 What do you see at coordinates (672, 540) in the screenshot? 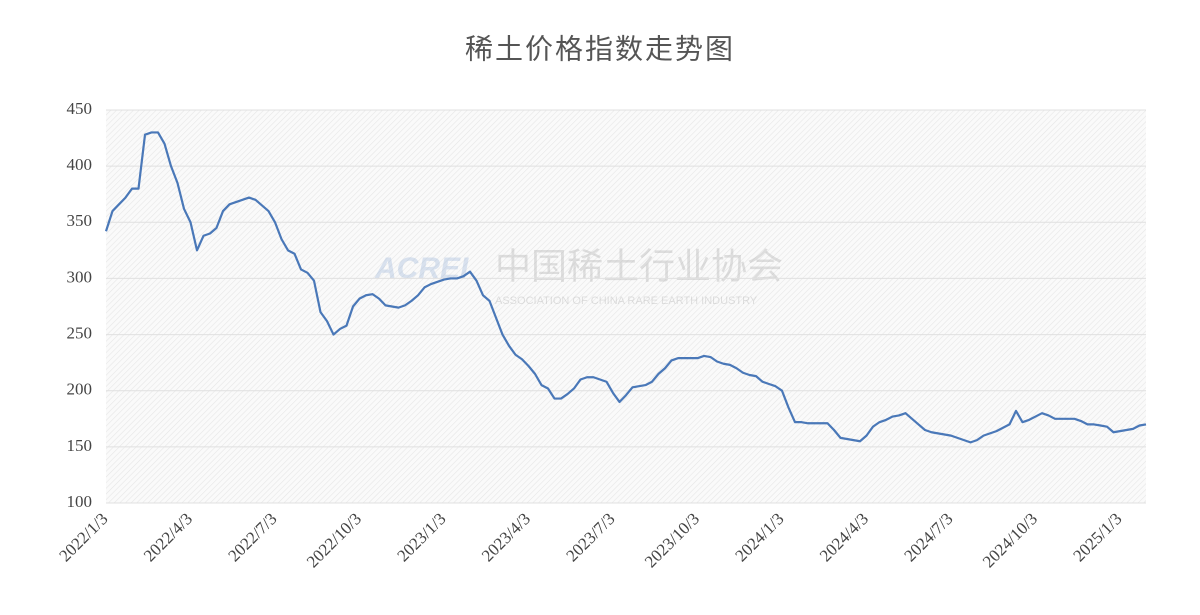
I see `x-tick-label: 2023/10/3` at bounding box center [672, 540].